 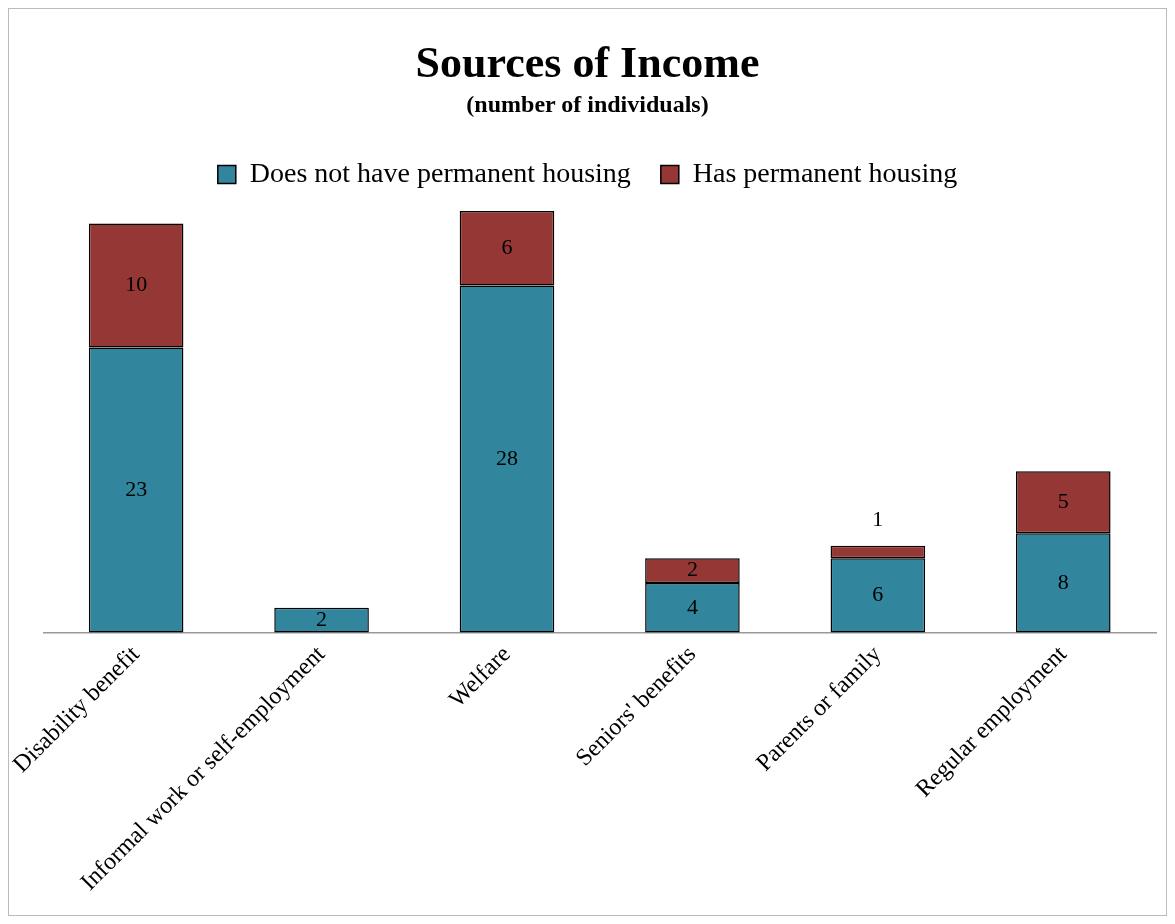 I want to click on data-label: 28, so click(x=506, y=457).